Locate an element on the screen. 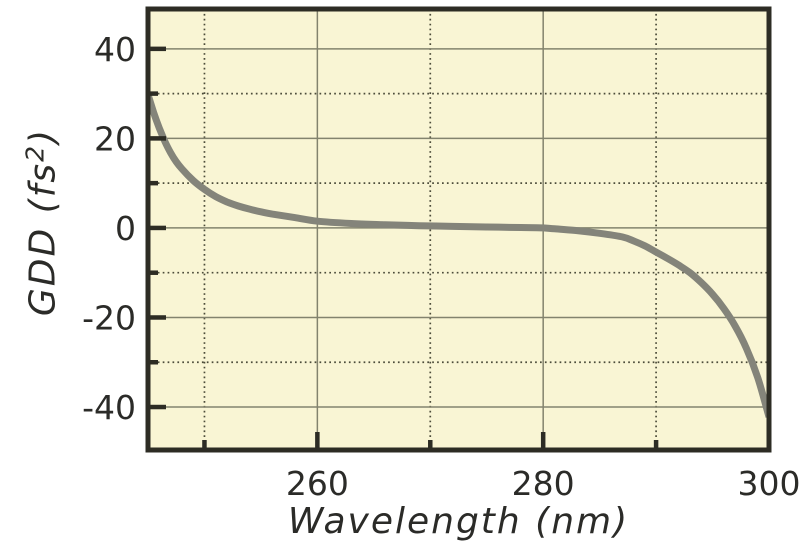 This screenshot has height=548, width=800. y-tick-label: 0 is located at coordinates (125, 228).